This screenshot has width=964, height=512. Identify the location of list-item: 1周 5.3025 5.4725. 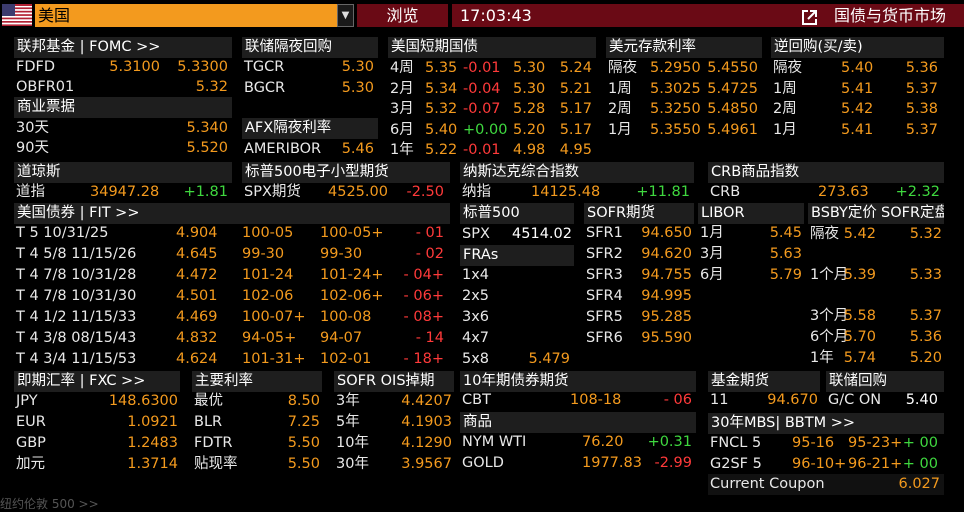
(684, 89).